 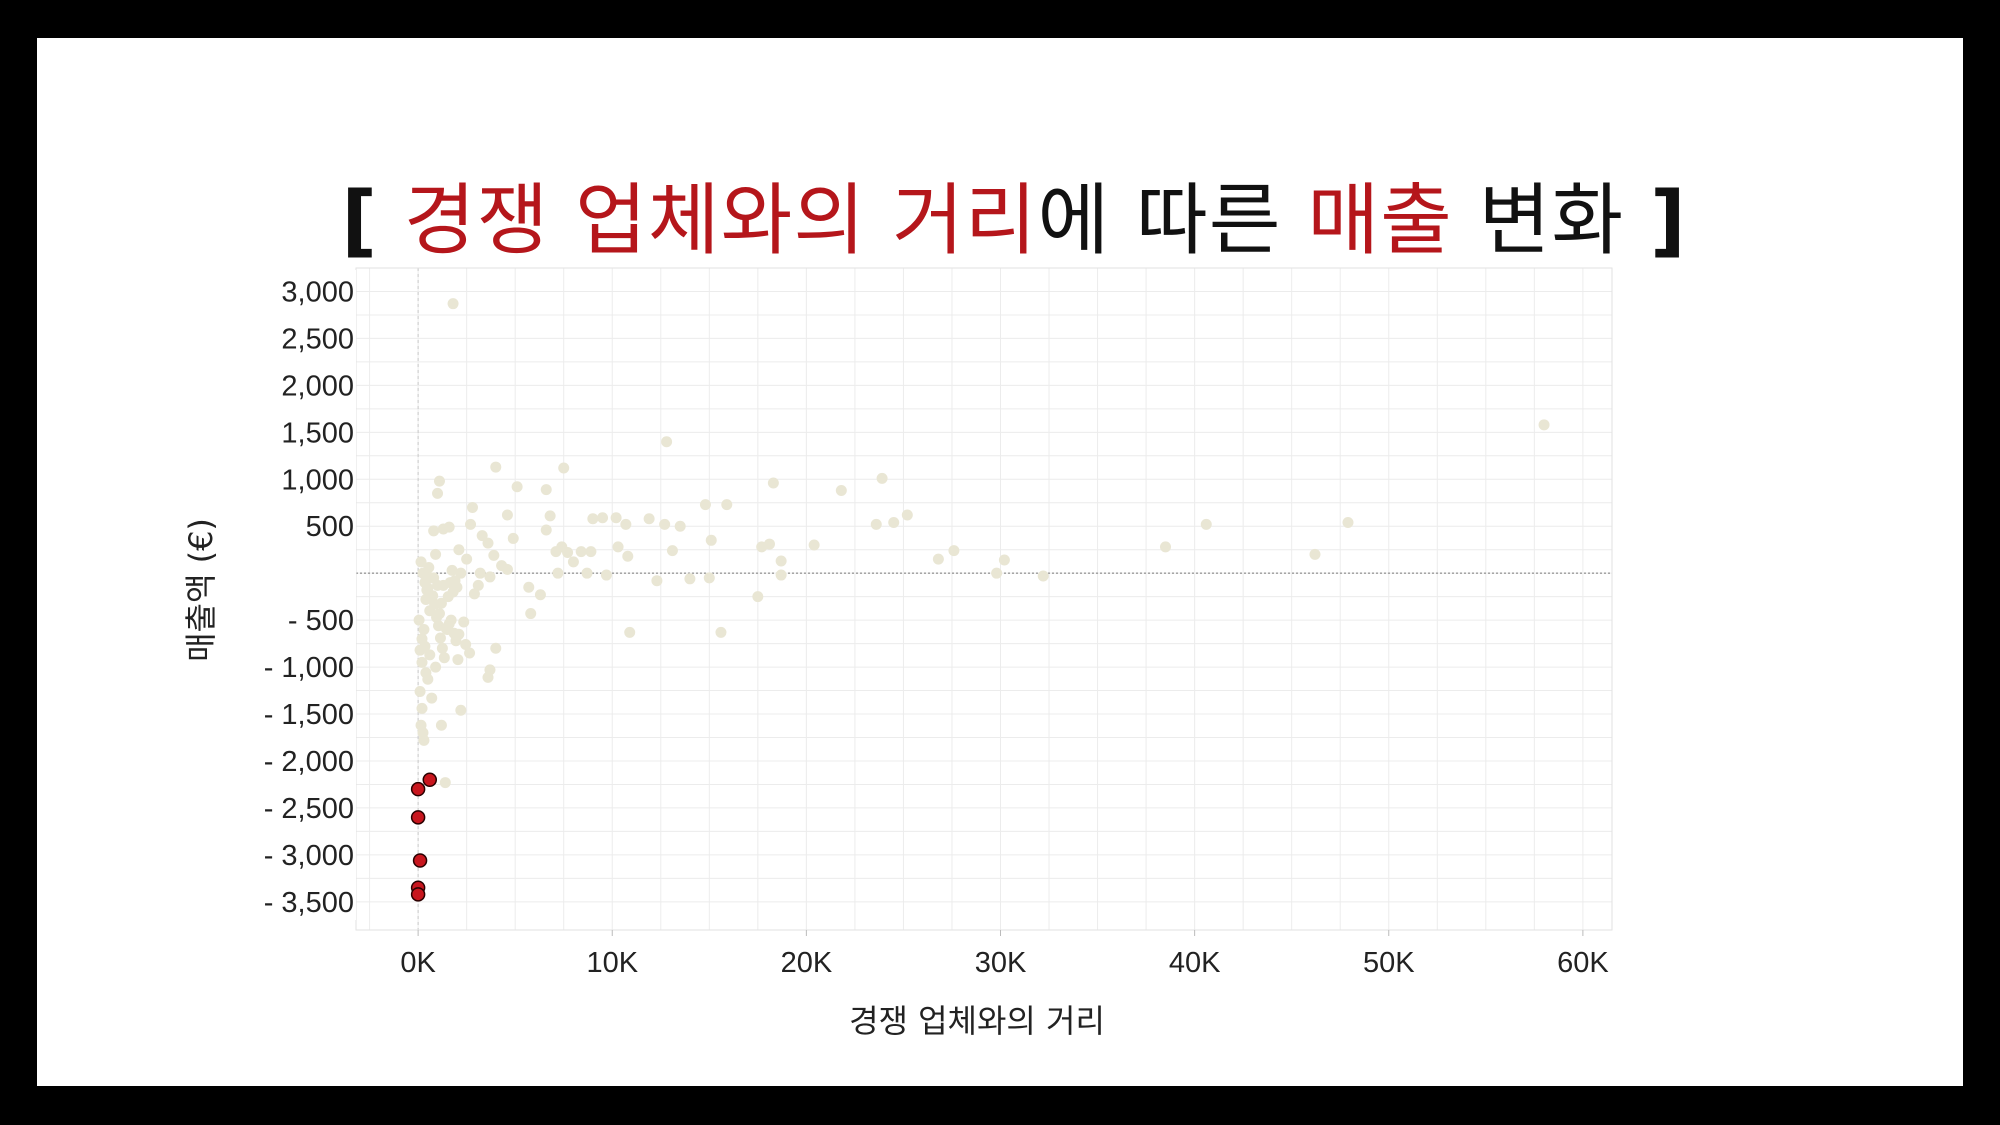 What do you see at coordinates (309, 903) in the screenshot?
I see `y-tick-label: - 3,500` at bounding box center [309, 903].